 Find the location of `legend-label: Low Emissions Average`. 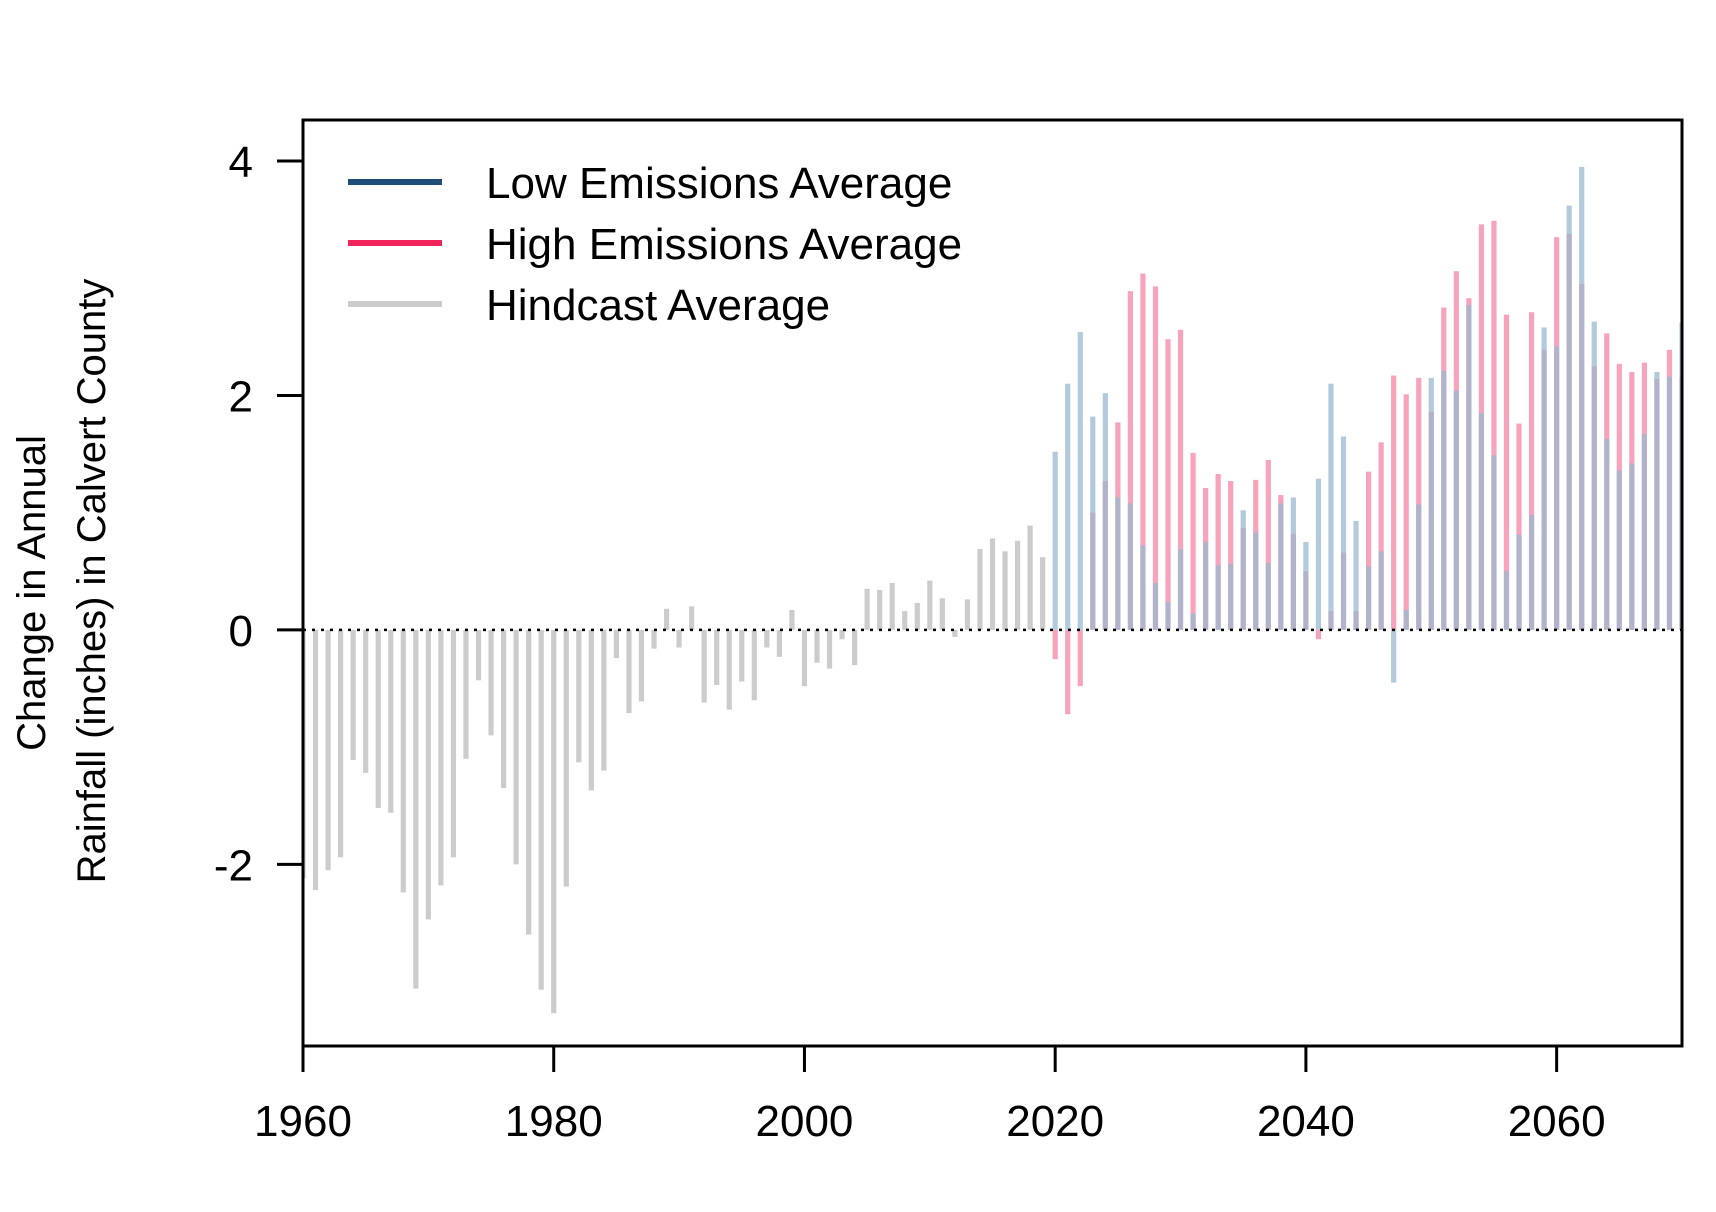

legend-label: Low Emissions Average is located at coordinates (719, 183).